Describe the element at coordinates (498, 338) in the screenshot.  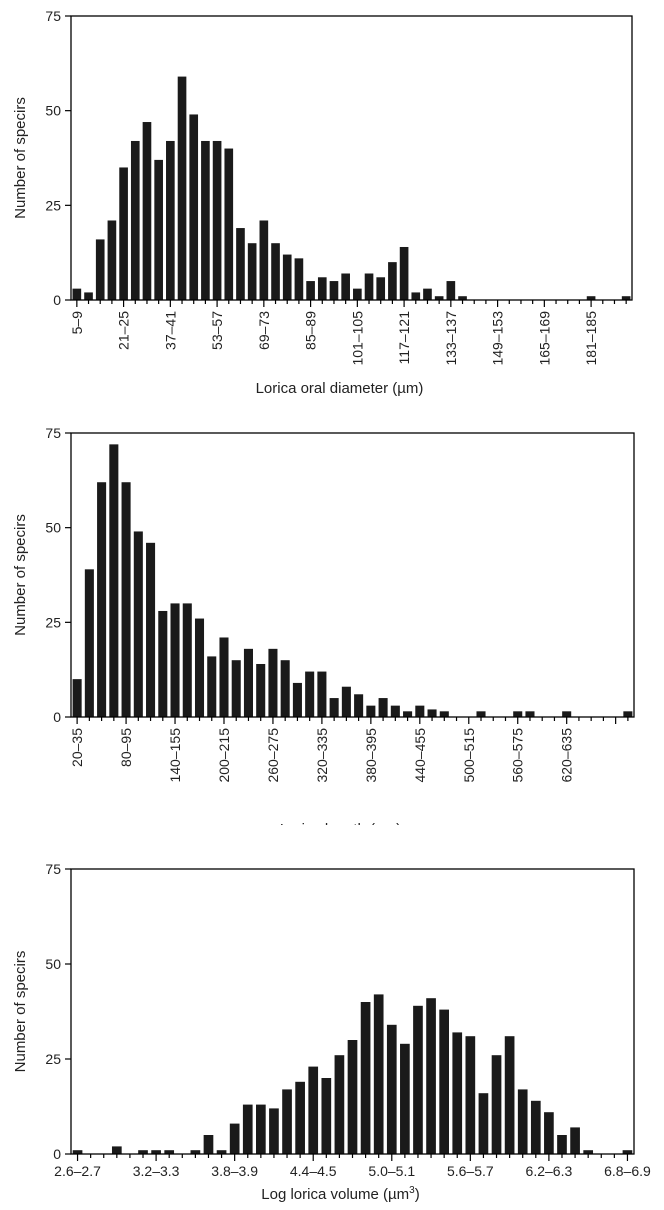
I see `x-tick-label: 149–153` at that location.